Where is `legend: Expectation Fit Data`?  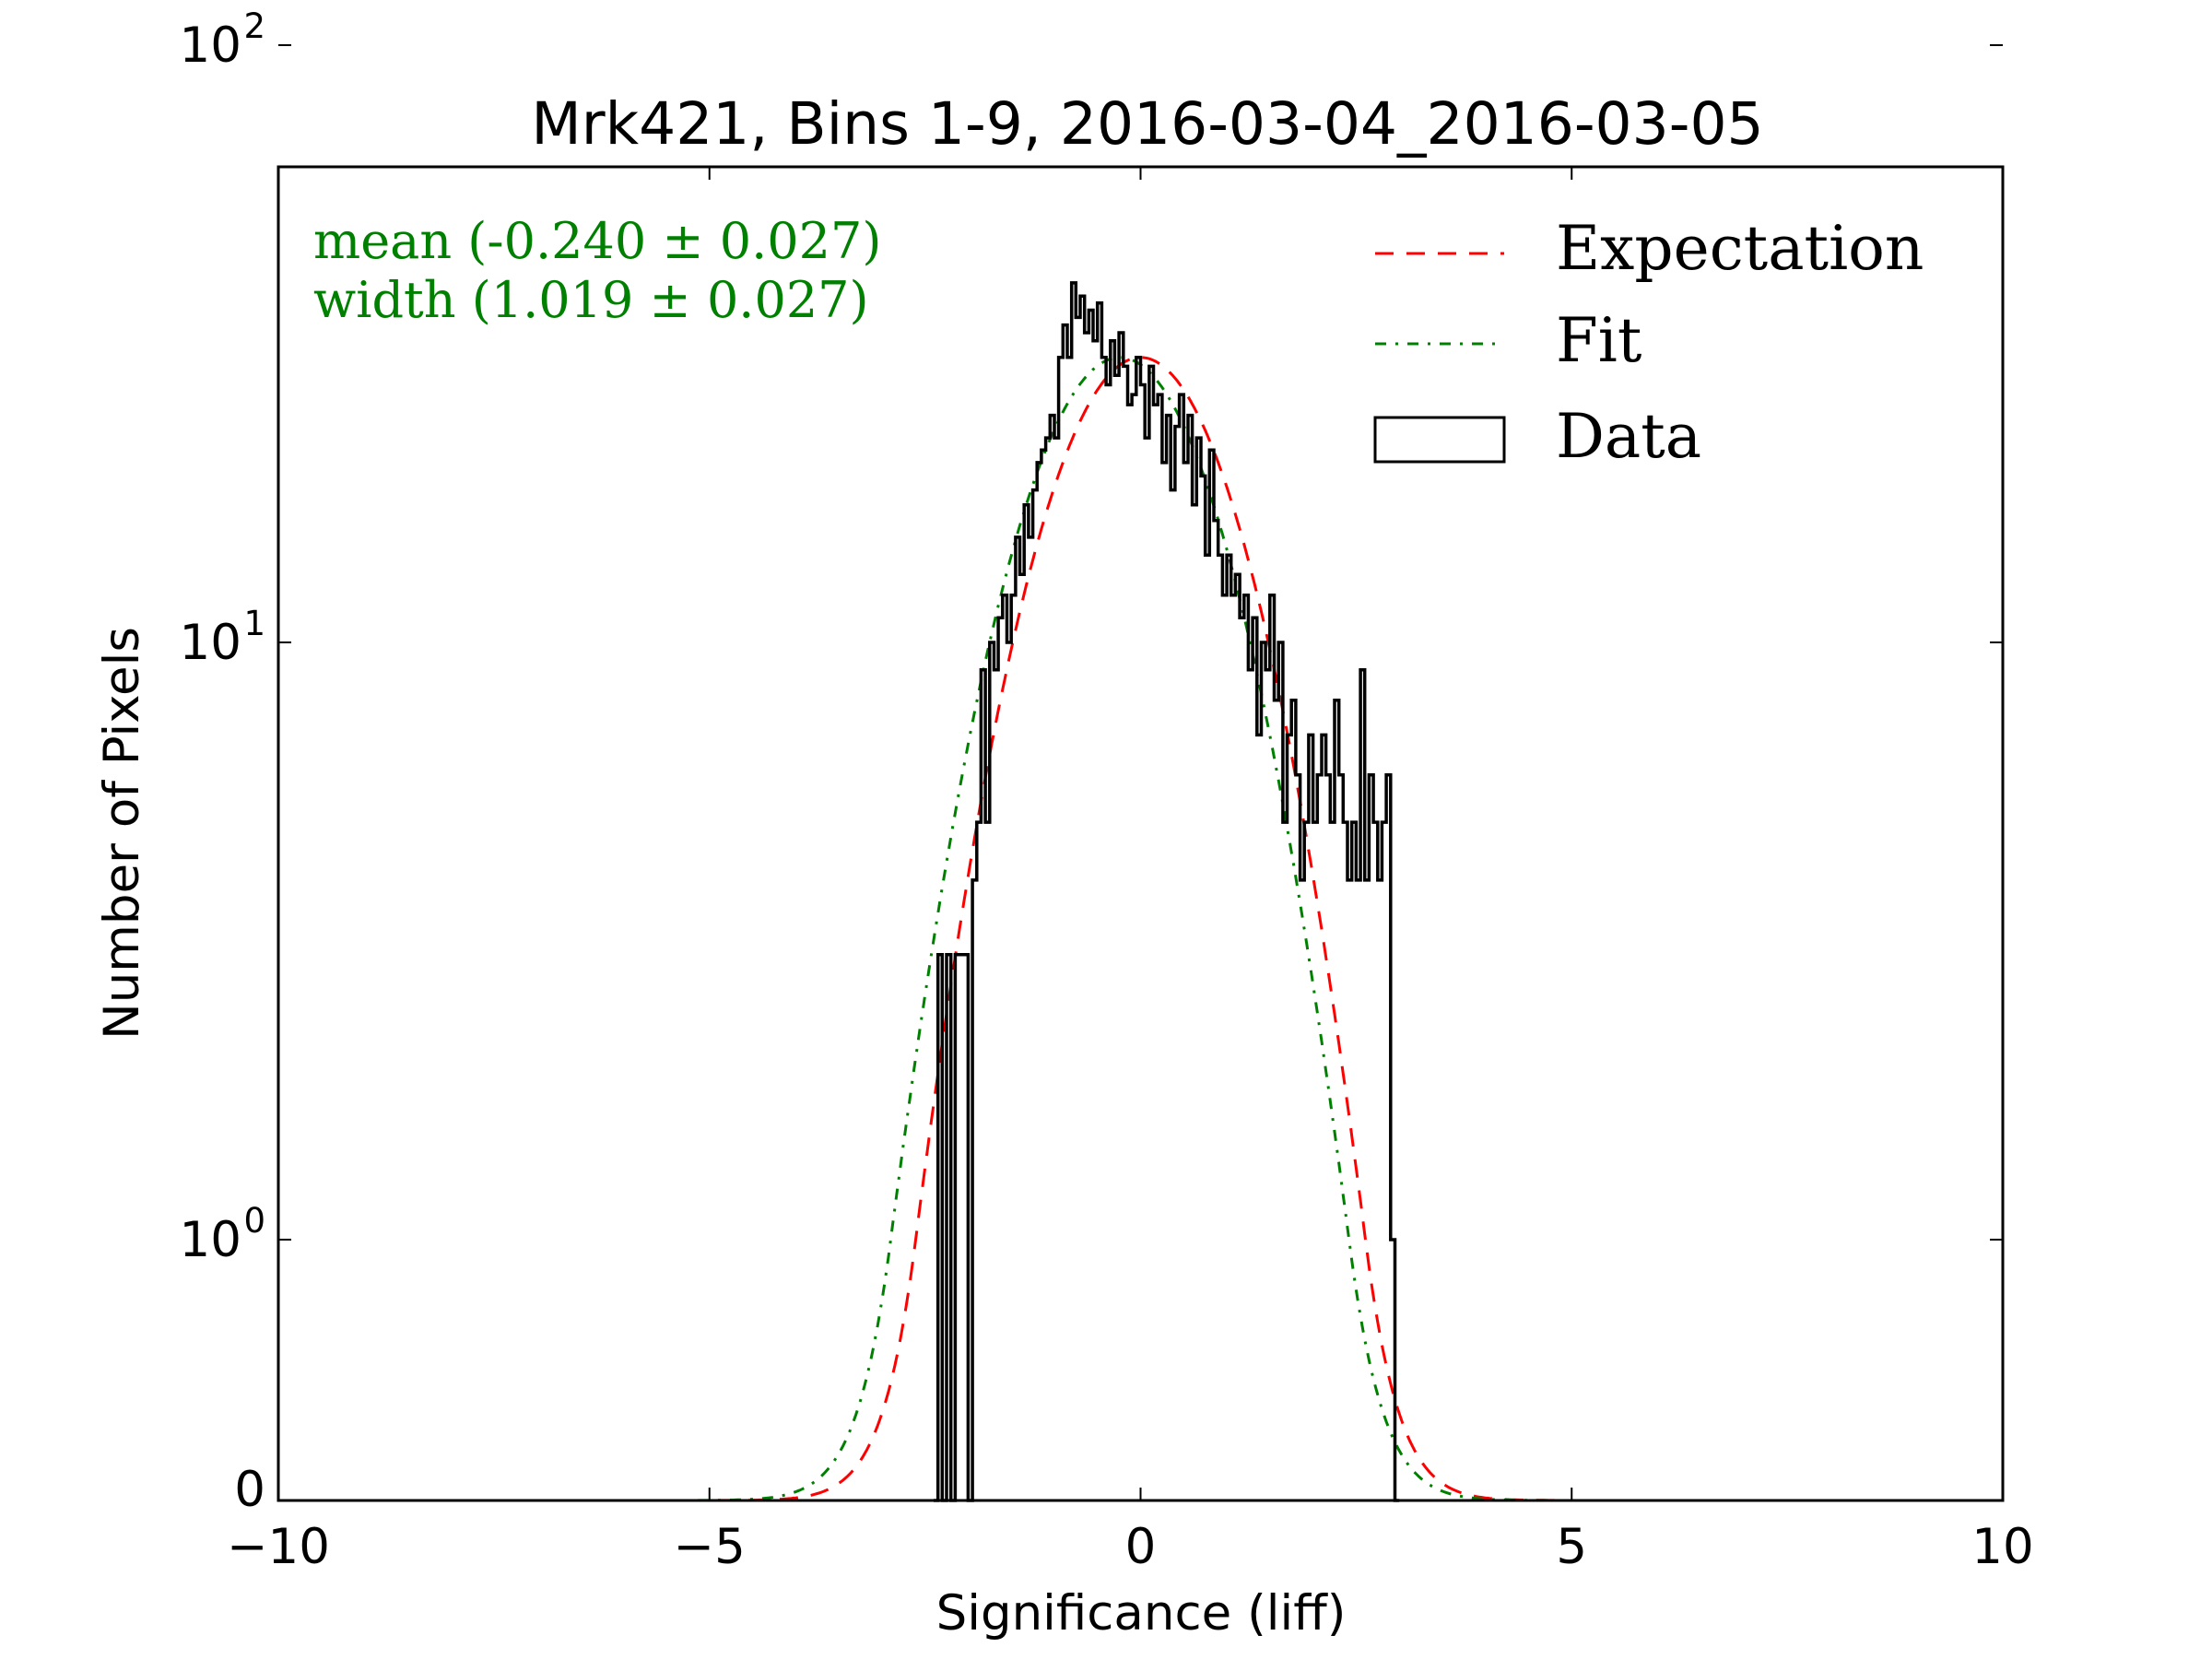 legend: Expectation Fit Data is located at coordinates (1648, 342).